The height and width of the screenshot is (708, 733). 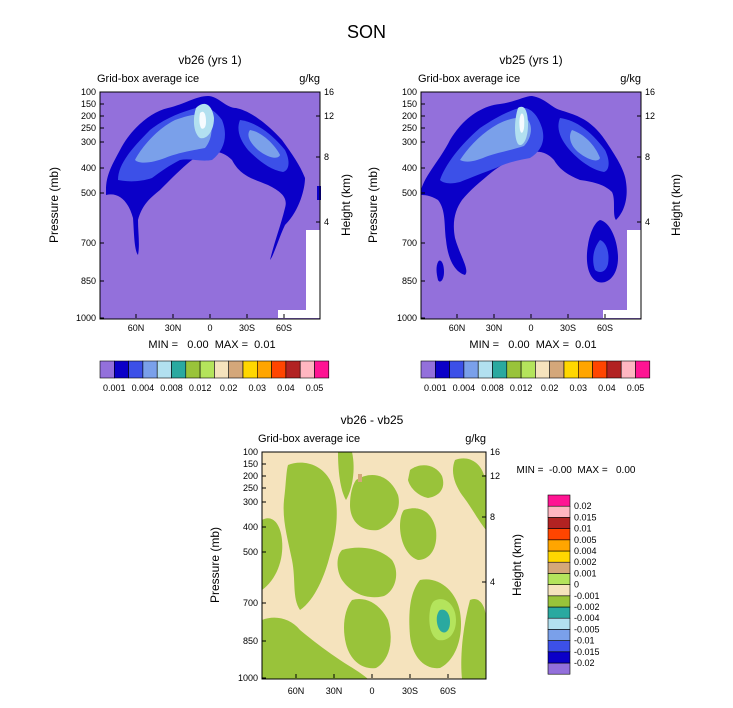 I want to click on x-tick-label: 60N, so click(x=136, y=328).